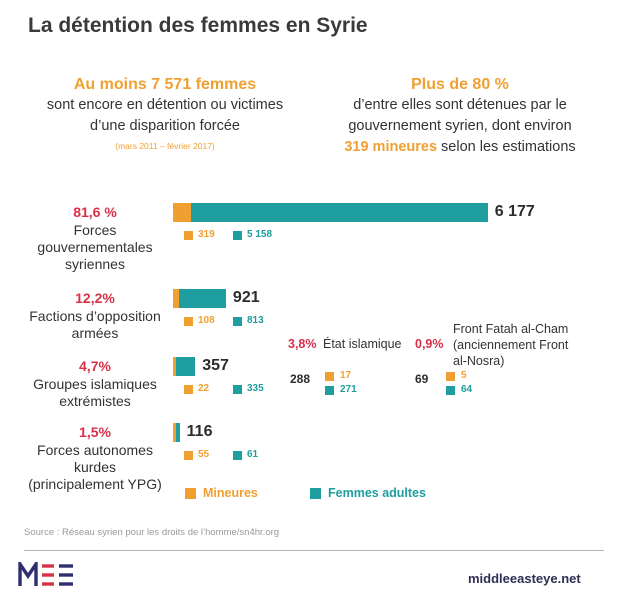 The image size is (620, 600). I want to click on minors-count: 55, so click(204, 454).